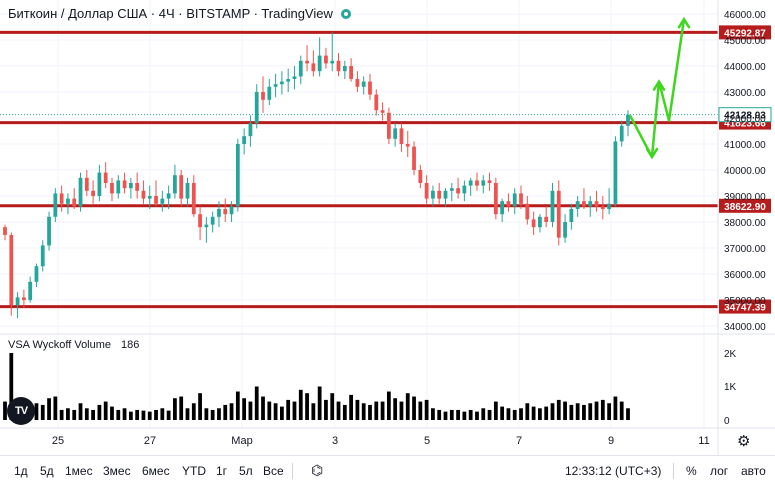 The width and height of the screenshot is (775, 486). What do you see at coordinates (194, 471) in the screenshot?
I see `range-ytd-button: YTD` at bounding box center [194, 471].